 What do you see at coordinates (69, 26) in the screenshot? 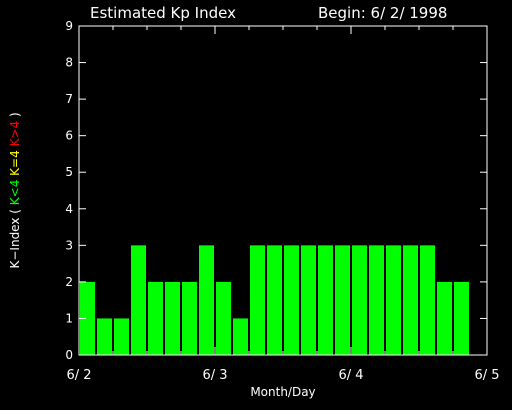
I see `y-tick-label: 9` at bounding box center [69, 26].